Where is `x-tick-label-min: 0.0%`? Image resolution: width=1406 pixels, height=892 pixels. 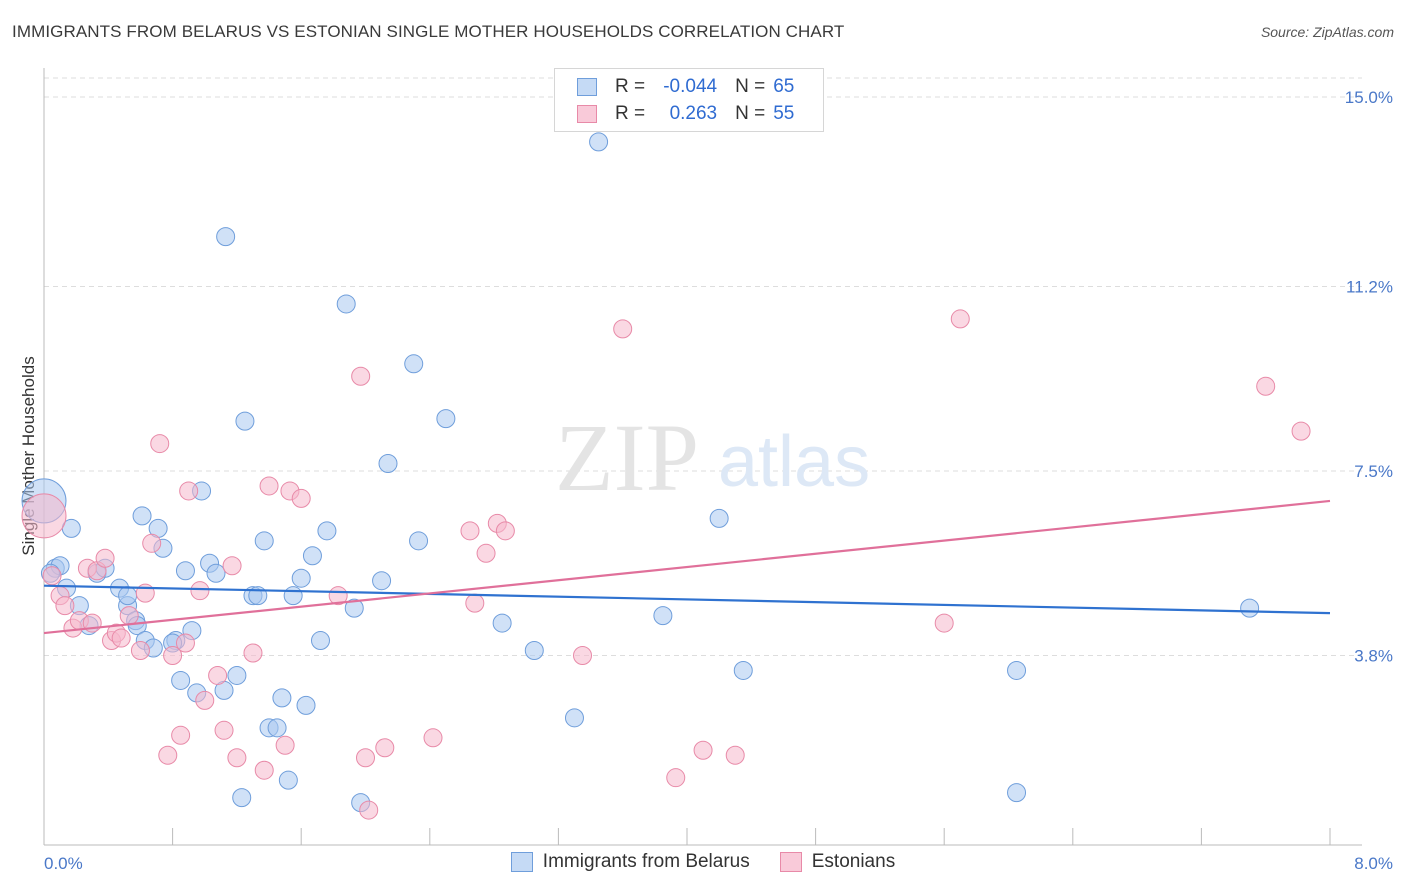
x-tick-label-min: 0.0% is located at coordinates (63, 863).